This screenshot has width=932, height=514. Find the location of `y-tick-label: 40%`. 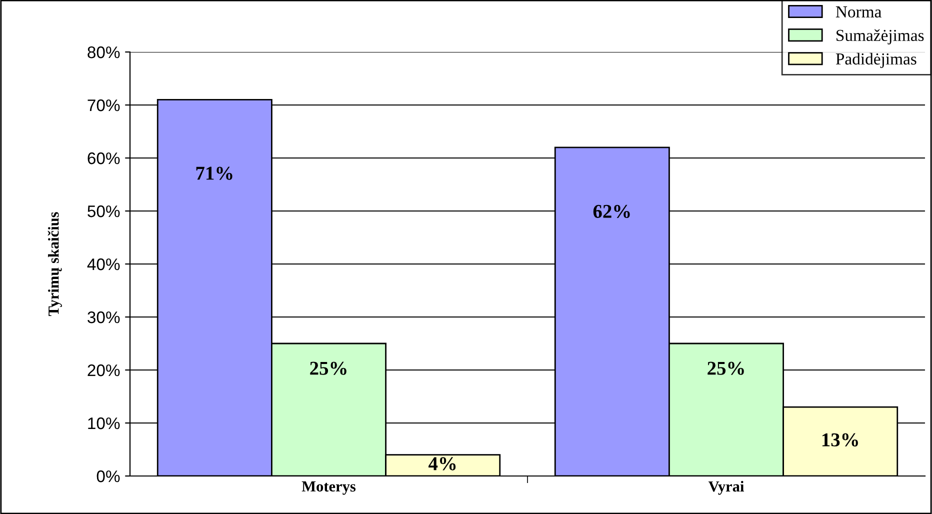

y-tick-label: 40% is located at coordinates (103, 264).